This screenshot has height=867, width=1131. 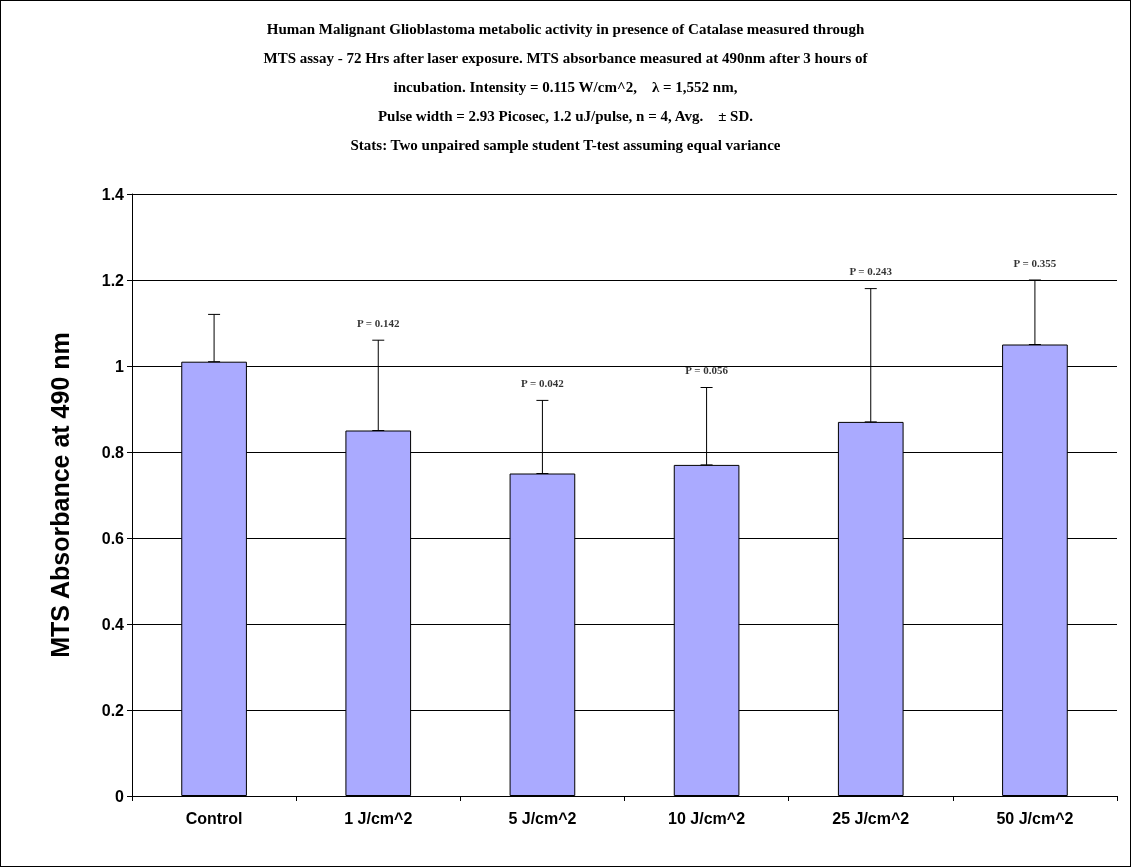 I want to click on x-tick-label: 5 J/cm^2, so click(x=542, y=818).